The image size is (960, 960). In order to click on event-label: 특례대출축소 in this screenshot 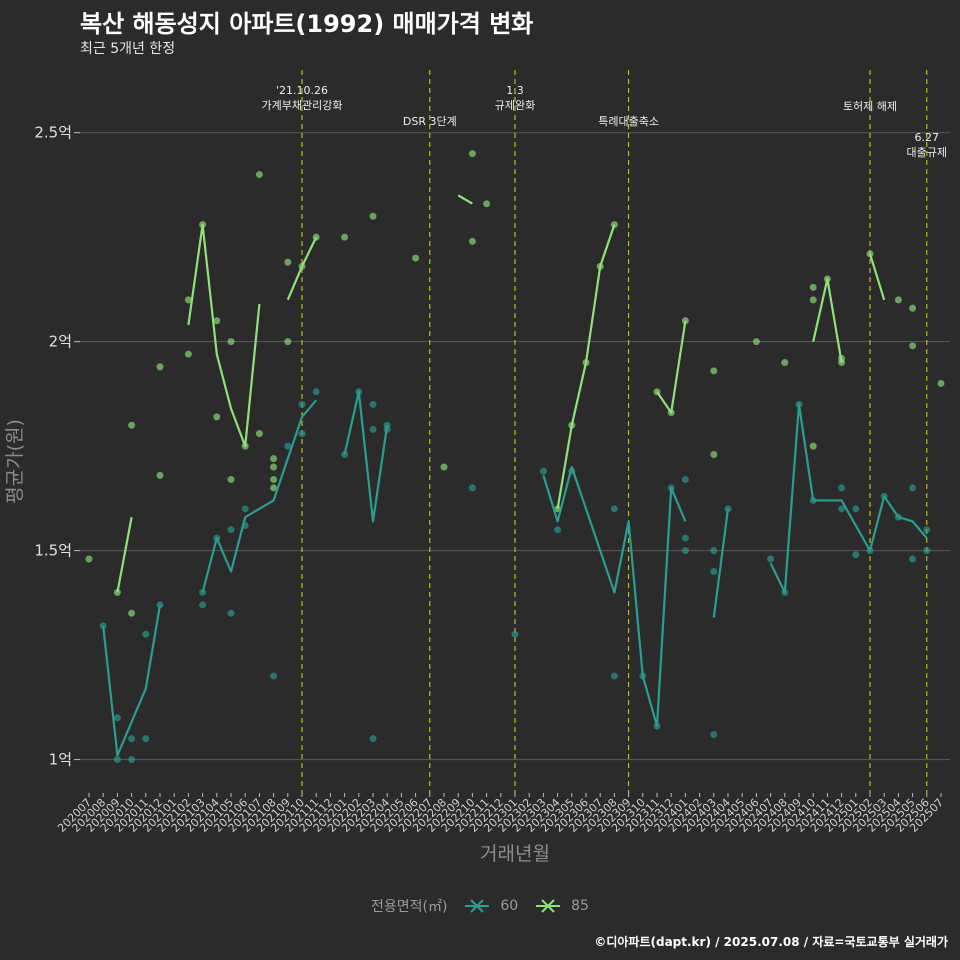, I will do `click(628, 121)`.